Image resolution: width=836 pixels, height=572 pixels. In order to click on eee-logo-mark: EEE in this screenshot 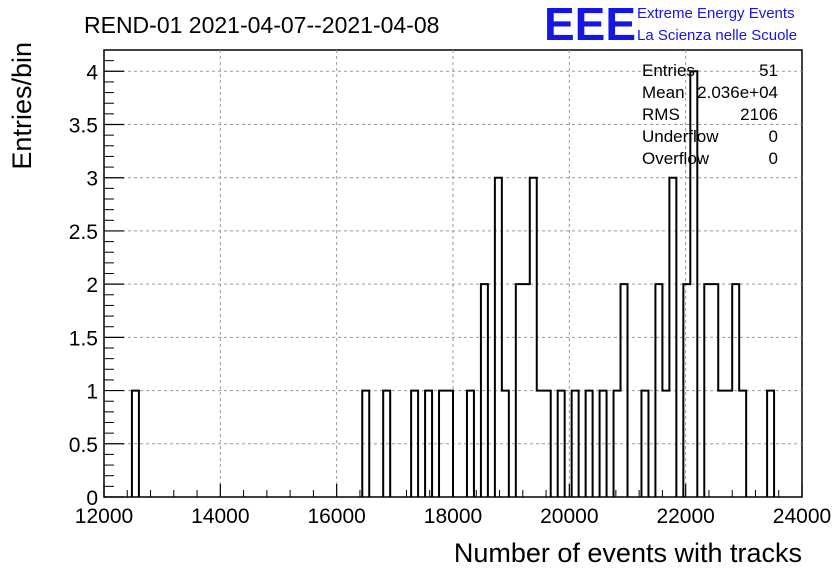, I will do `click(590, 25)`.